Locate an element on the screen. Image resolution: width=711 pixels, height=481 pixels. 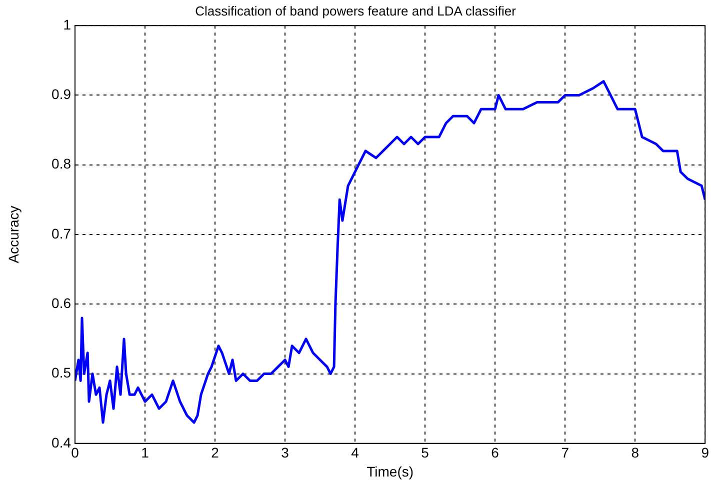
chart-title: Classification of band powers feature and LDA classifier is located at coordinates (356, 10).